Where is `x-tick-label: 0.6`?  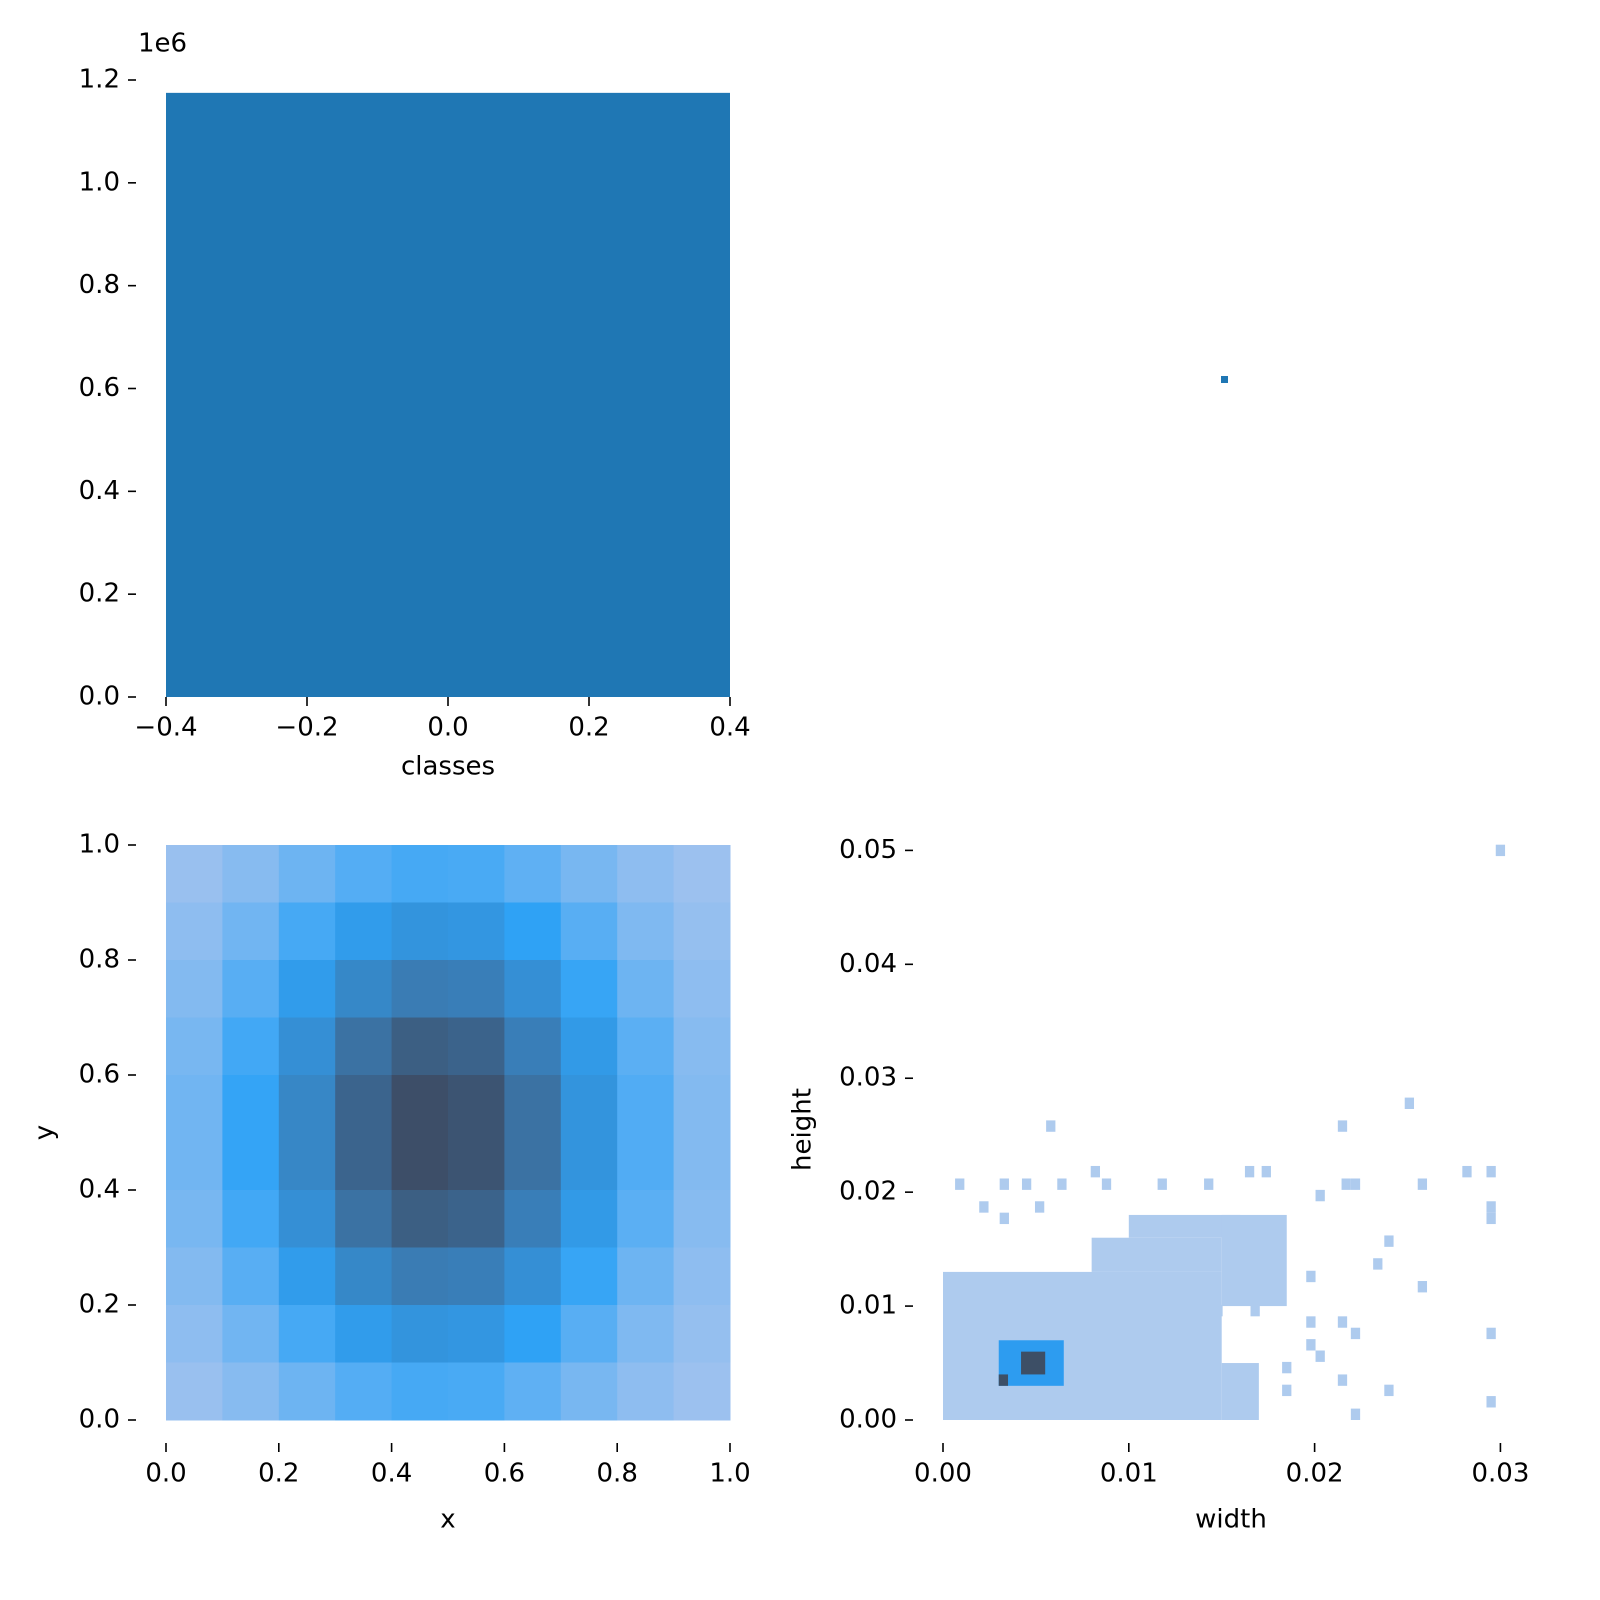
x-tick-label: 0.6 is located at coordinates (504, 1474).